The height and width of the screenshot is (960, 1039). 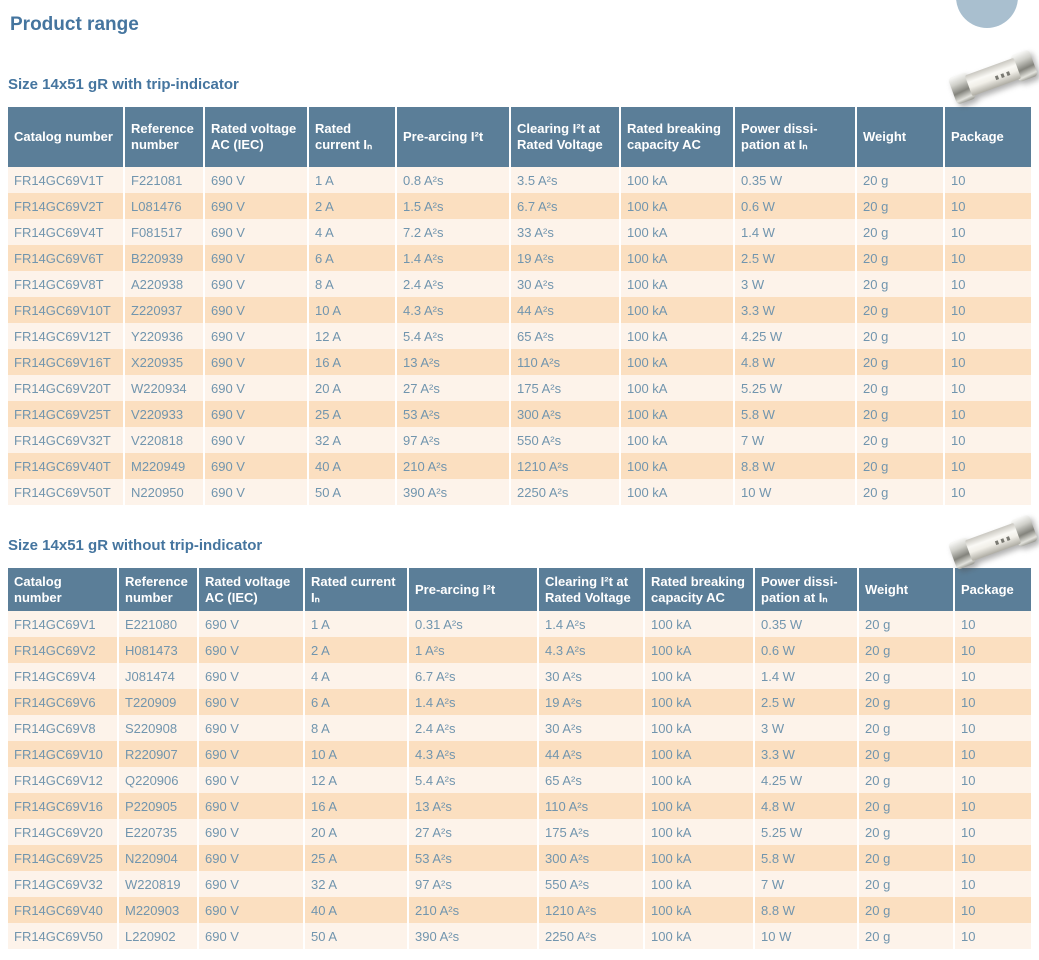 I want to click on table-cell: 32 A, so click(x=355, y=884).